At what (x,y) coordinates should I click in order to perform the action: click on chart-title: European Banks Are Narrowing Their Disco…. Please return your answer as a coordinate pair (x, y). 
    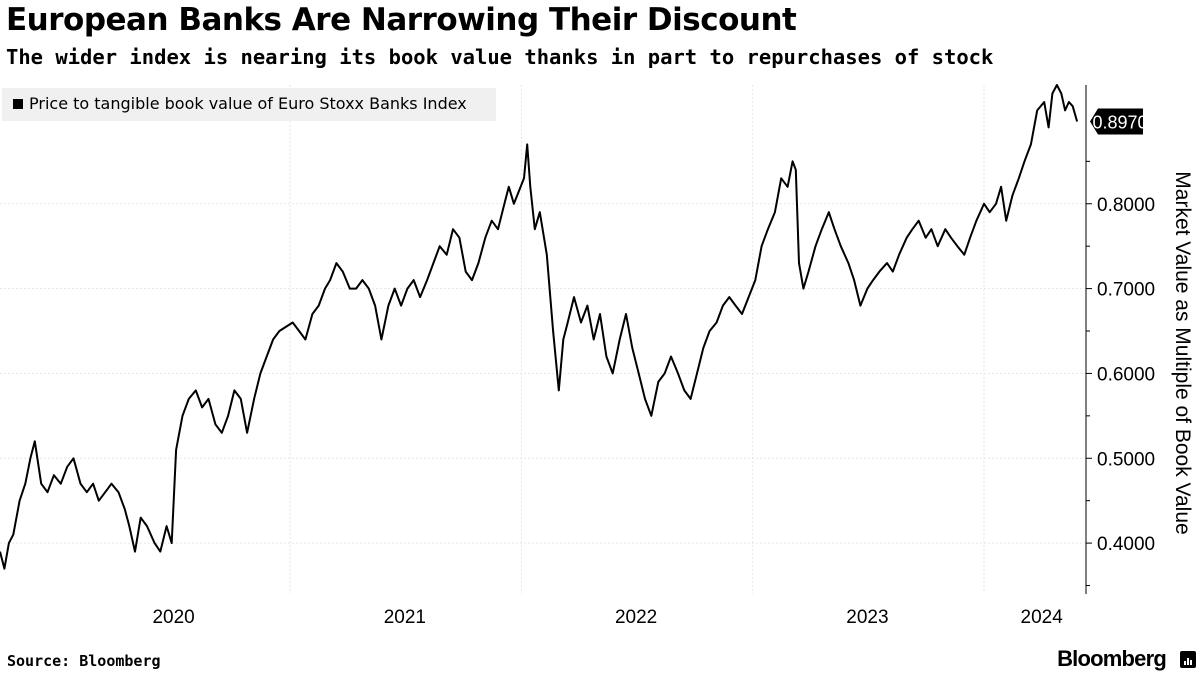
    Looking at the image, I should click on (401, 20).